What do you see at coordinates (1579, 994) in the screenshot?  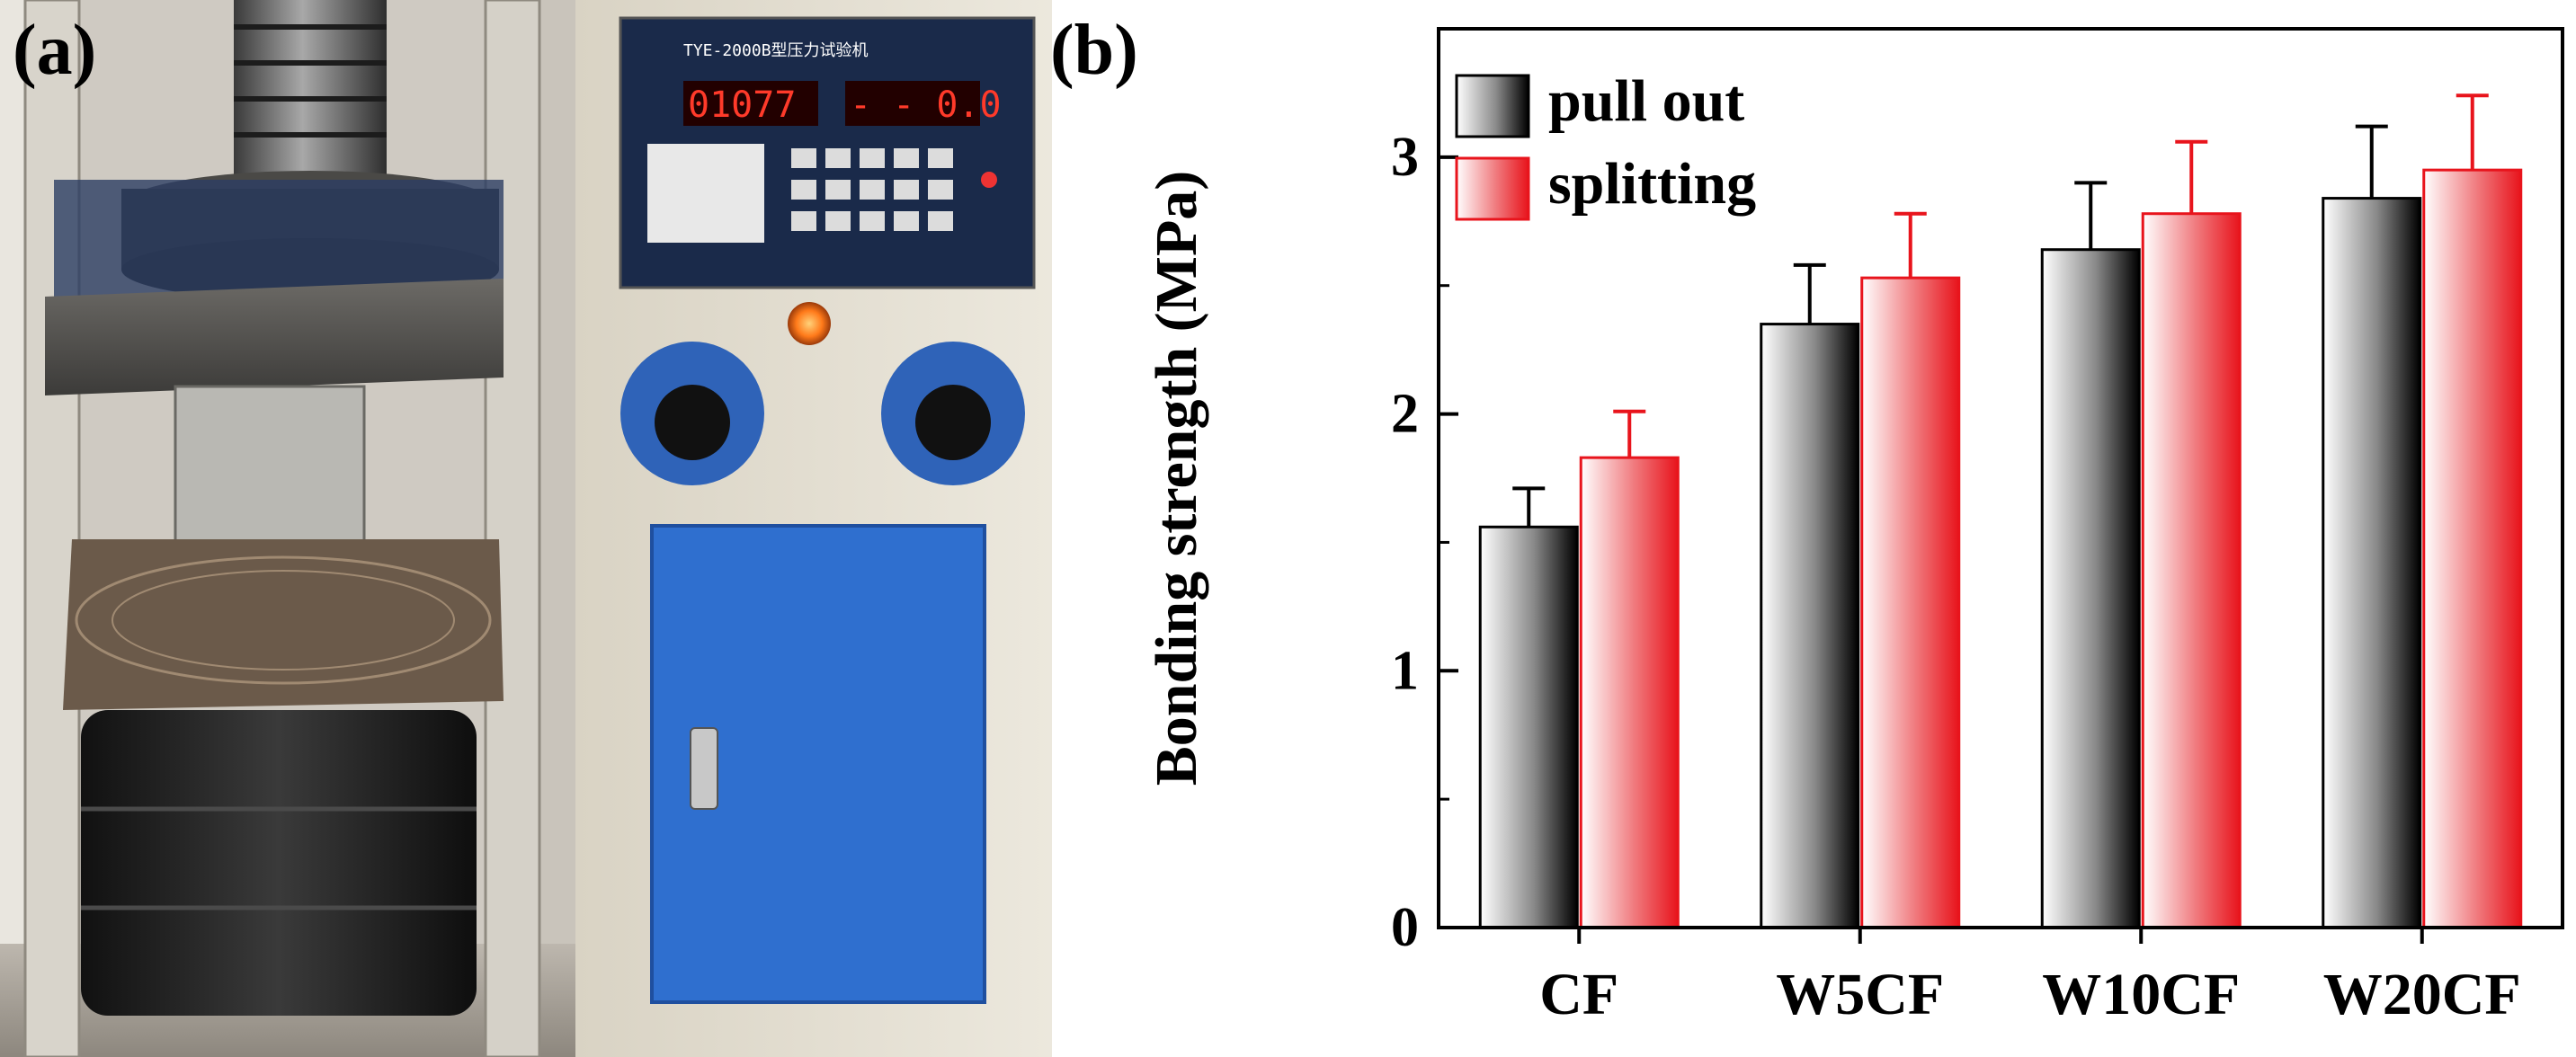 I see `x-tick-label-cf: CF` at bounding box center [1579, 994].